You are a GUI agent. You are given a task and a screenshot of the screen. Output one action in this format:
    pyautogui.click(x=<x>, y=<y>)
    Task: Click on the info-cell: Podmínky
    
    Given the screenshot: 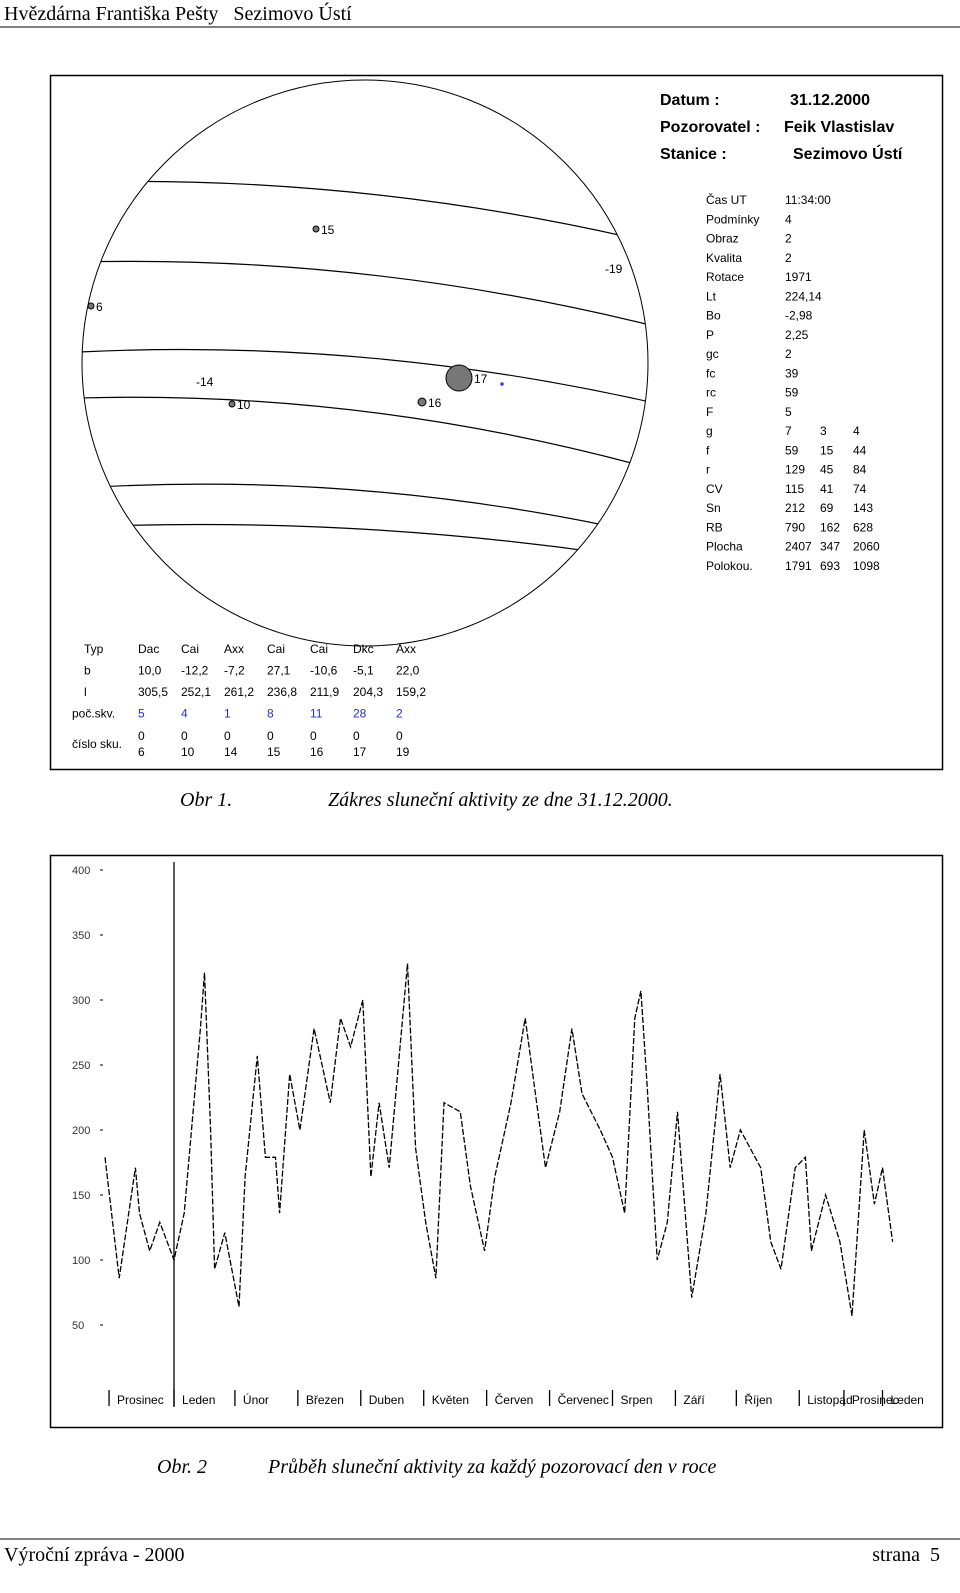 What is the action you would take?
    pyautogui.click(x=732, y=219)
    